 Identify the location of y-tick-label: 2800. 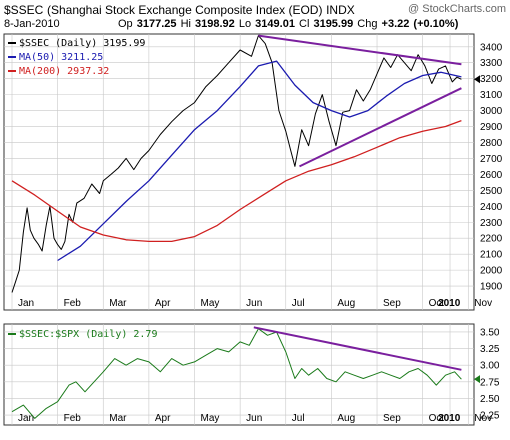
(491, 143).